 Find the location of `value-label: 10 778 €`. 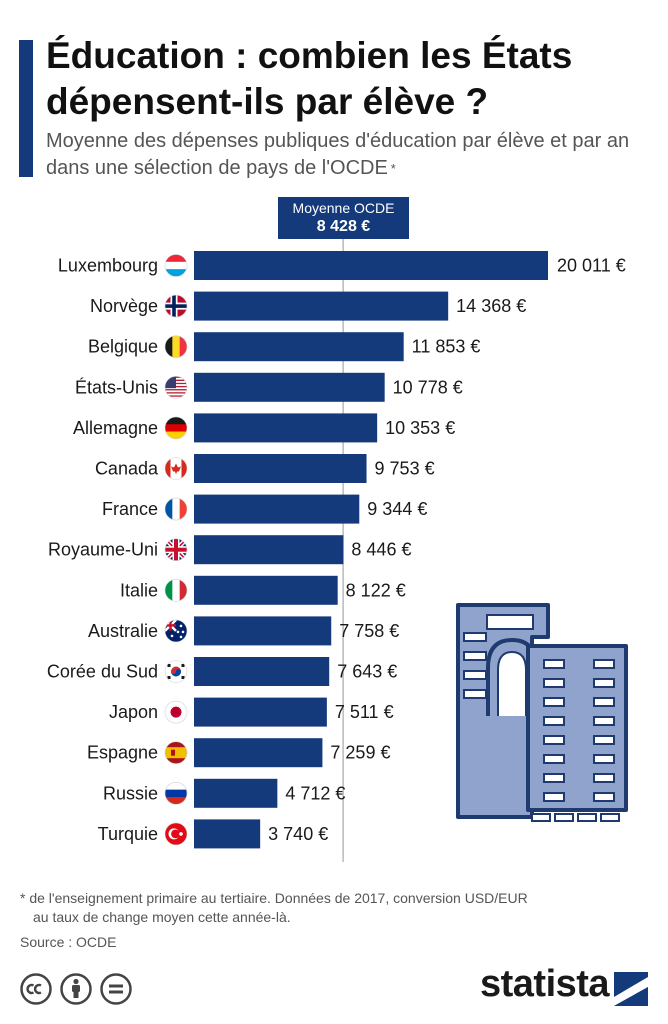

value-label: 10 778 € is located at coordinates (428, 387).